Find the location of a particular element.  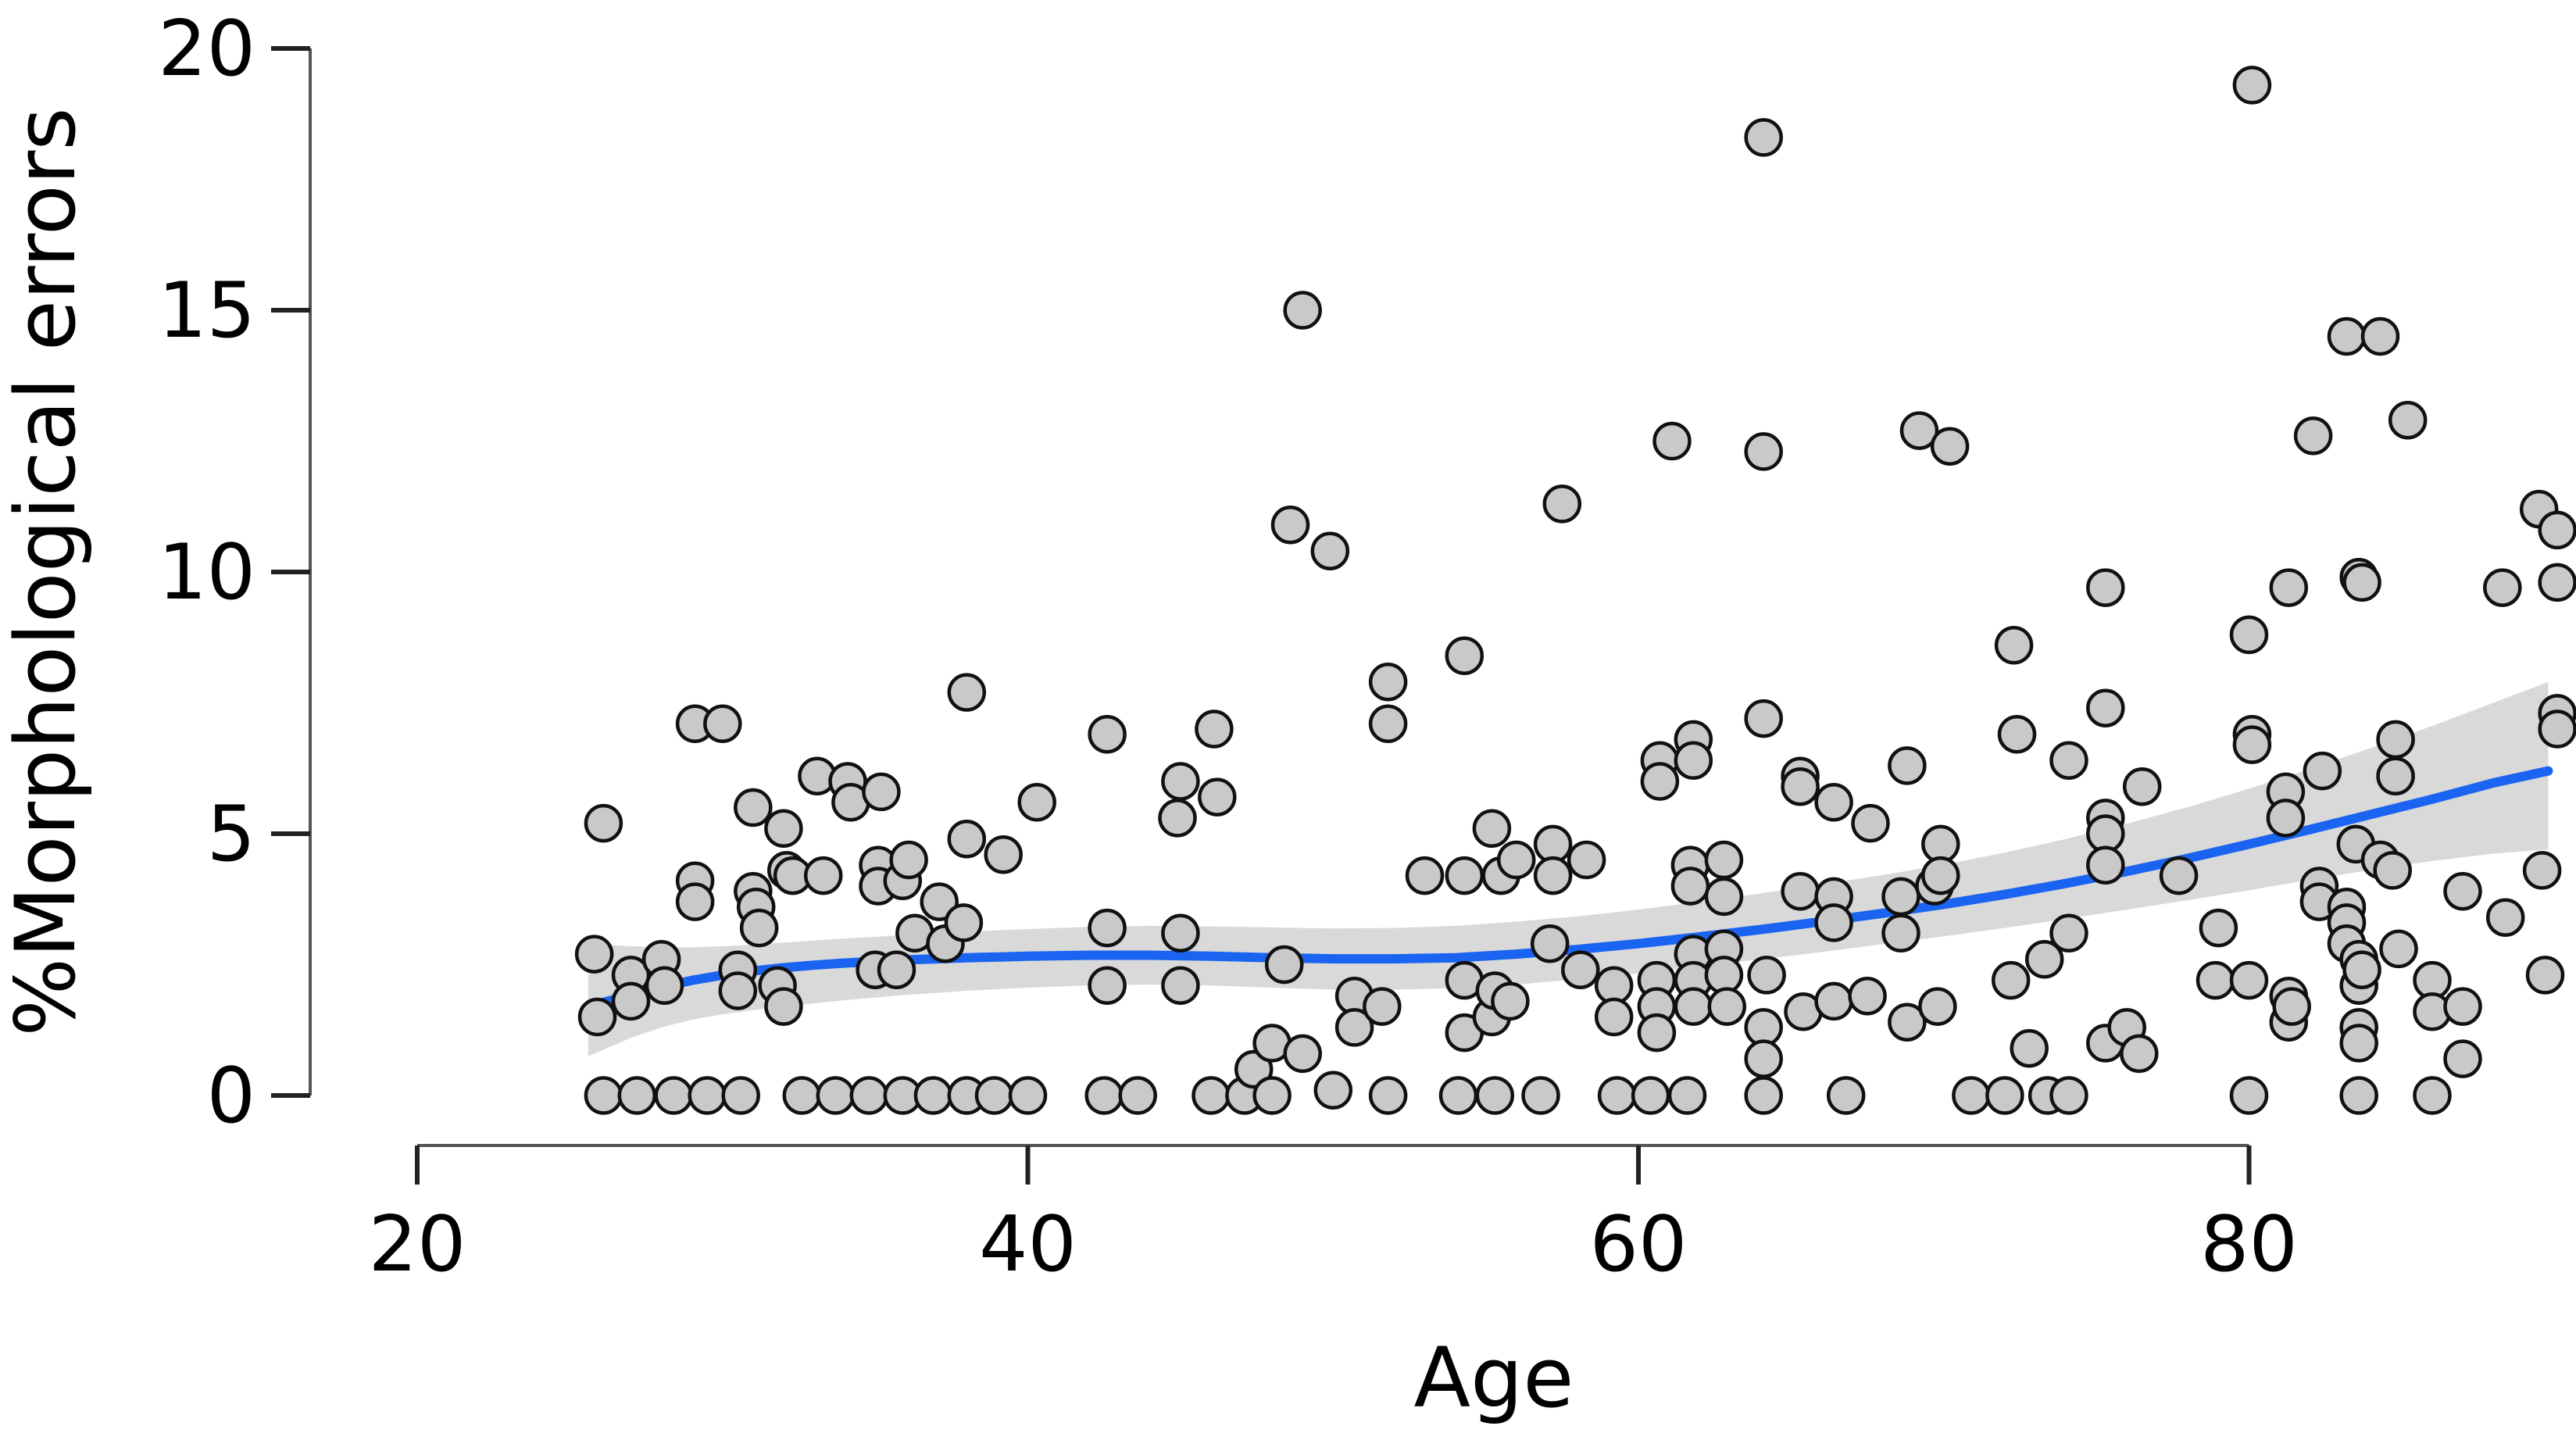

y-tick-label: 15 is located at coordinates (207, 311).